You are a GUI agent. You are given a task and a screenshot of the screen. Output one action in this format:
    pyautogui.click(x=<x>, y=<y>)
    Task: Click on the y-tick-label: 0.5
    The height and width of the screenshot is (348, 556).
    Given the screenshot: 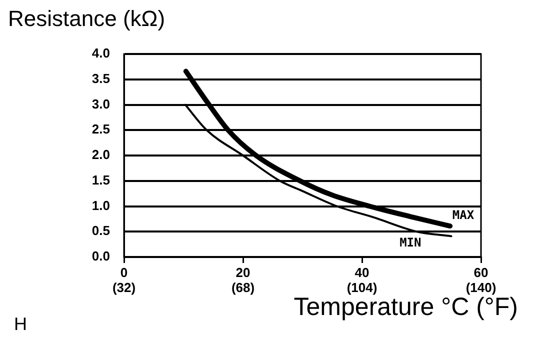 What is the action you would take?
    pyautogui.click(x=101, y=230)
    